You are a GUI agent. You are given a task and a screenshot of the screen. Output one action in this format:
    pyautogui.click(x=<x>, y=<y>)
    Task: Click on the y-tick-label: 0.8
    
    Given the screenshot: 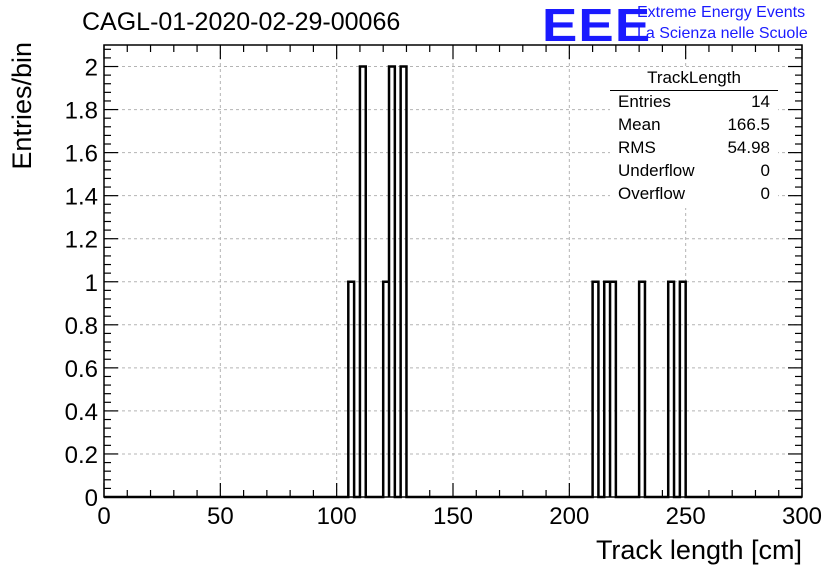 What is the action you would take?
    pyautogui.click(x=81, y=326)
    